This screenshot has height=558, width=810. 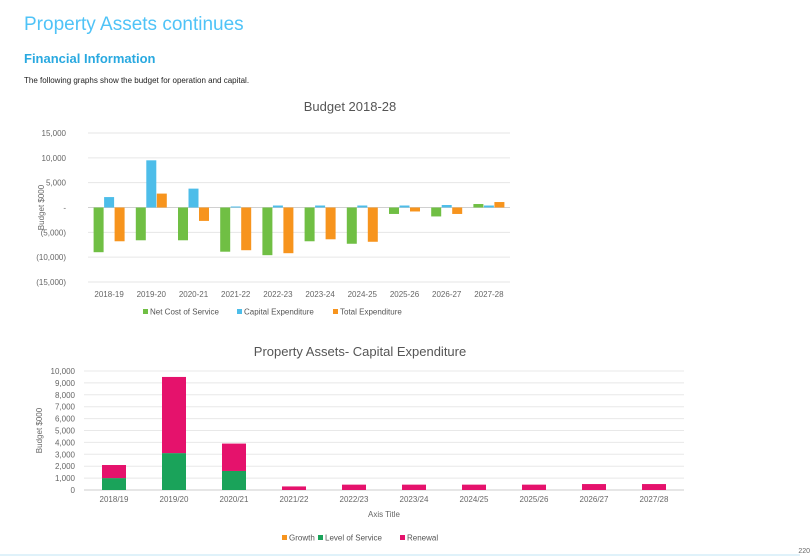 I want to click on x-tick-label: 2021-22, so click(x=236, y=294).